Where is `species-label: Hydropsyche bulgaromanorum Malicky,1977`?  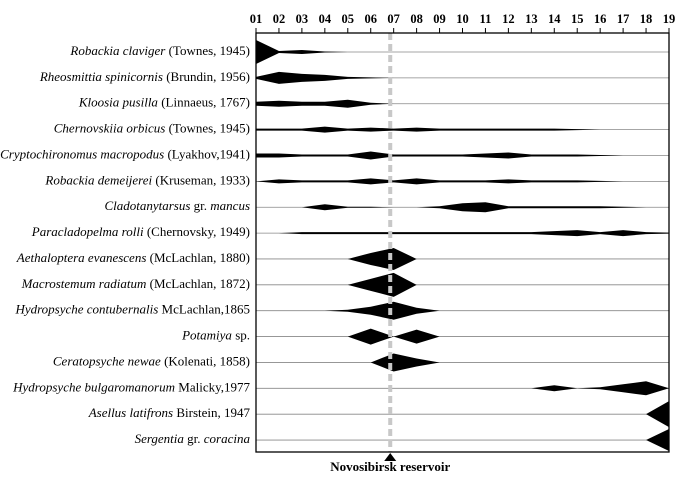 species-label: Hydropsyche bulgaromanorum Malicky,1977 is located at coordinates (131, 386).